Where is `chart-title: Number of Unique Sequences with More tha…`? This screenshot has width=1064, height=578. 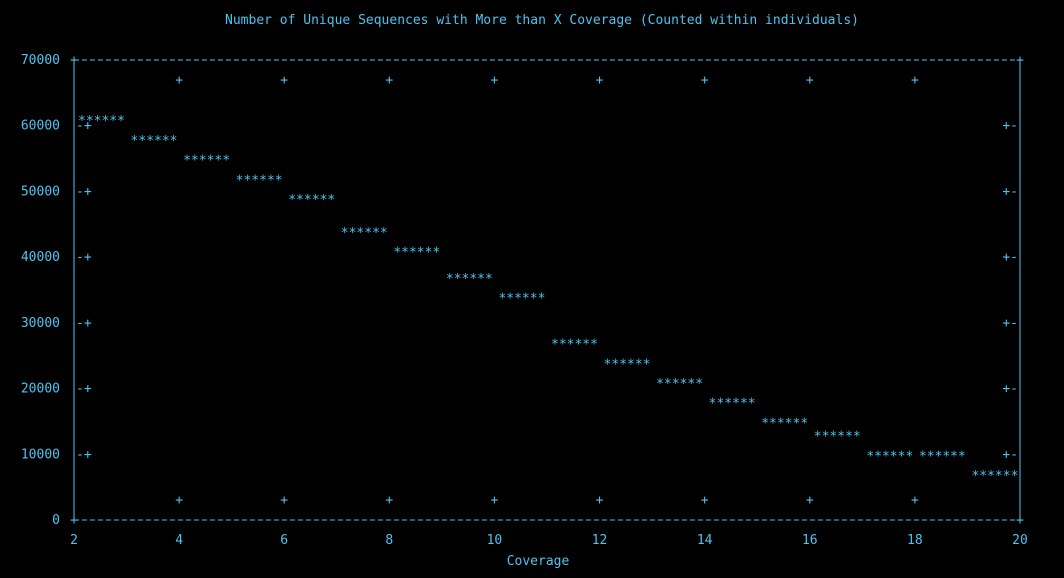 chart-title: Number of Unique Sequences with More tha… is located at coordinates (542, 20).